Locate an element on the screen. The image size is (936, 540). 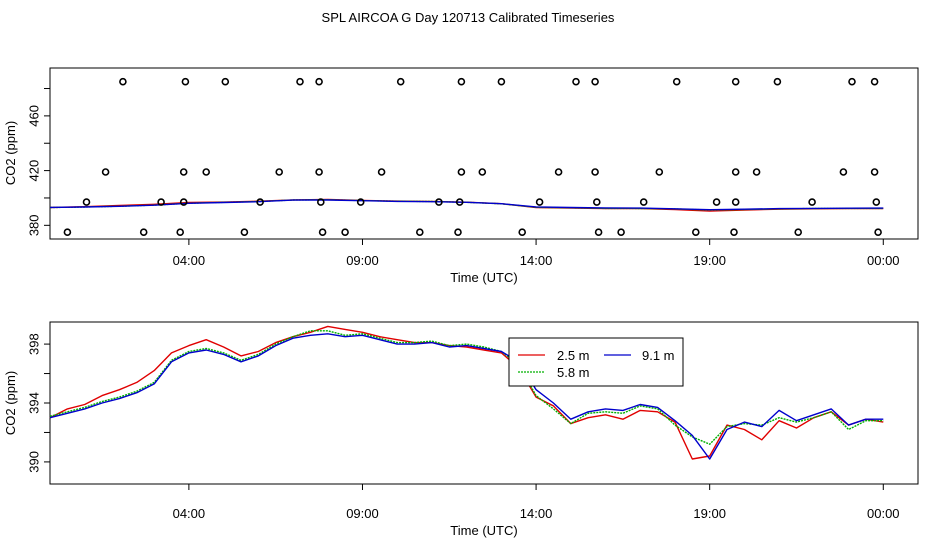
top-panel-x-tick-label: 14:00 is located at coordinates (536, 260).